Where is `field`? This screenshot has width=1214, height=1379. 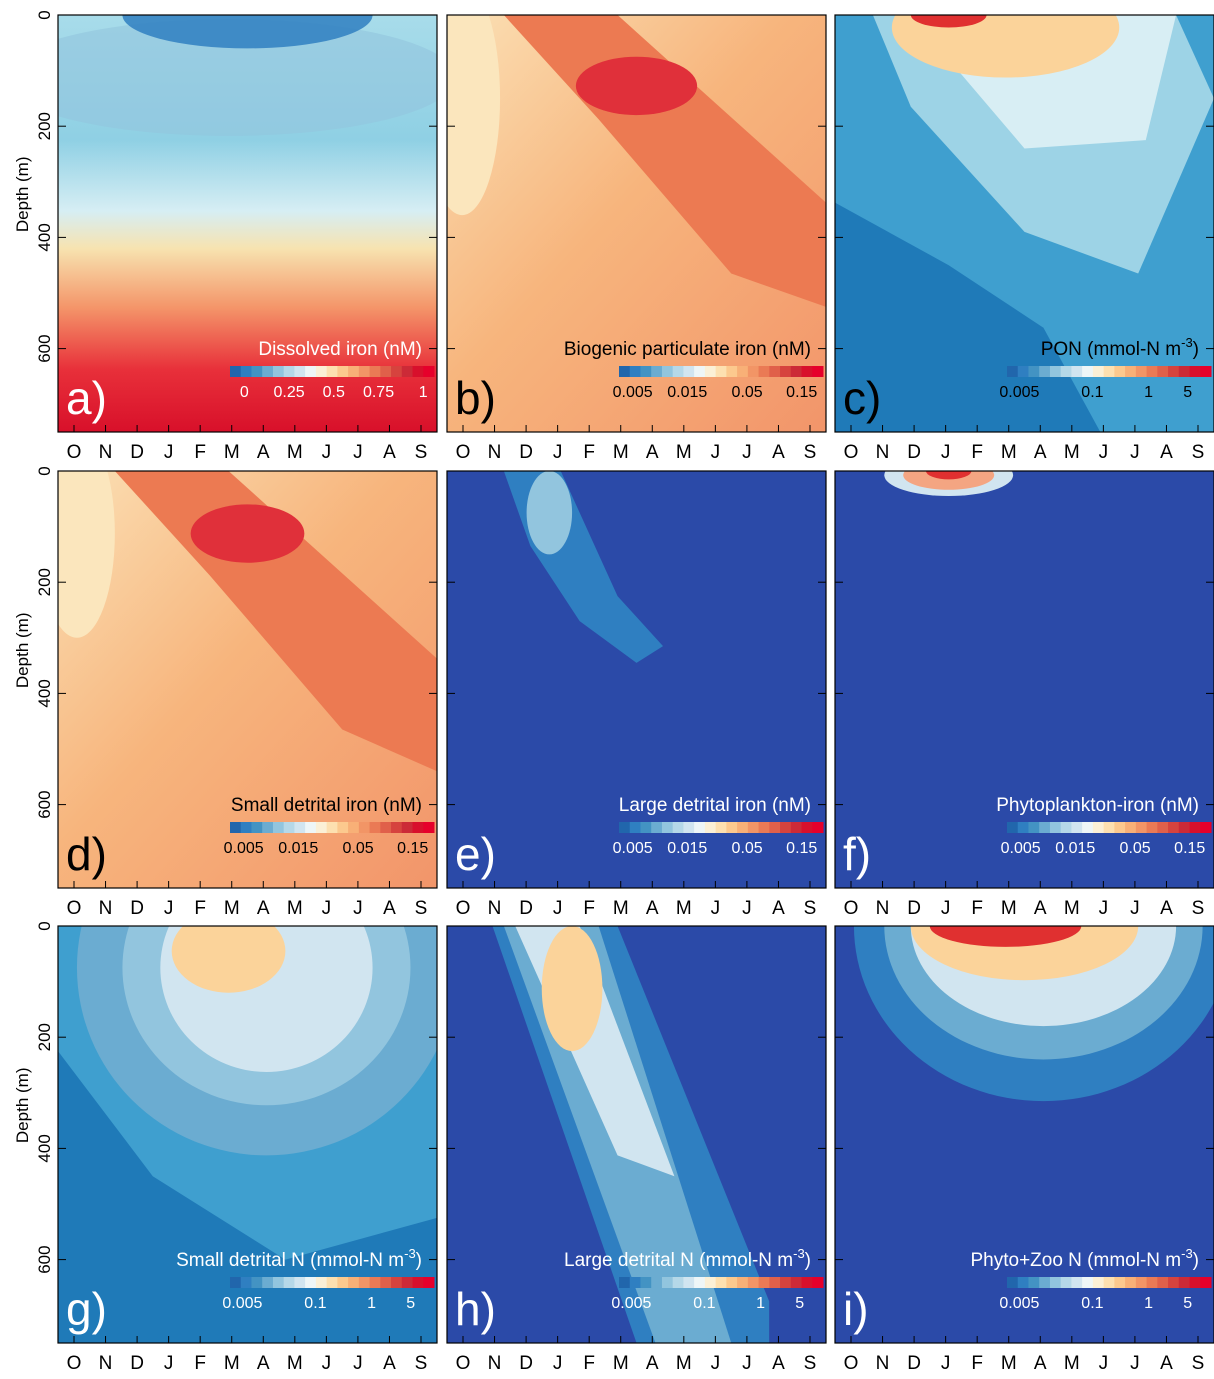 field is located at coordinates (247, 1134).